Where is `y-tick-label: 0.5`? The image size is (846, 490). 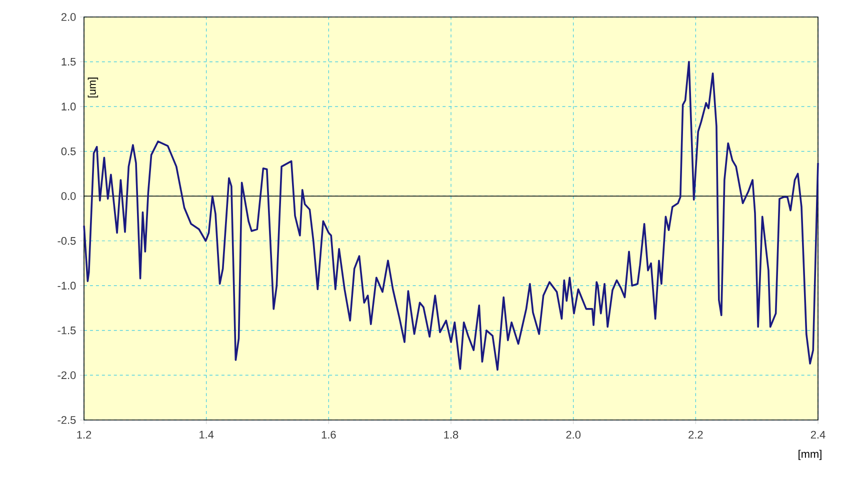 y-tick-label: 0.5 is located at coordinates (68, 151).